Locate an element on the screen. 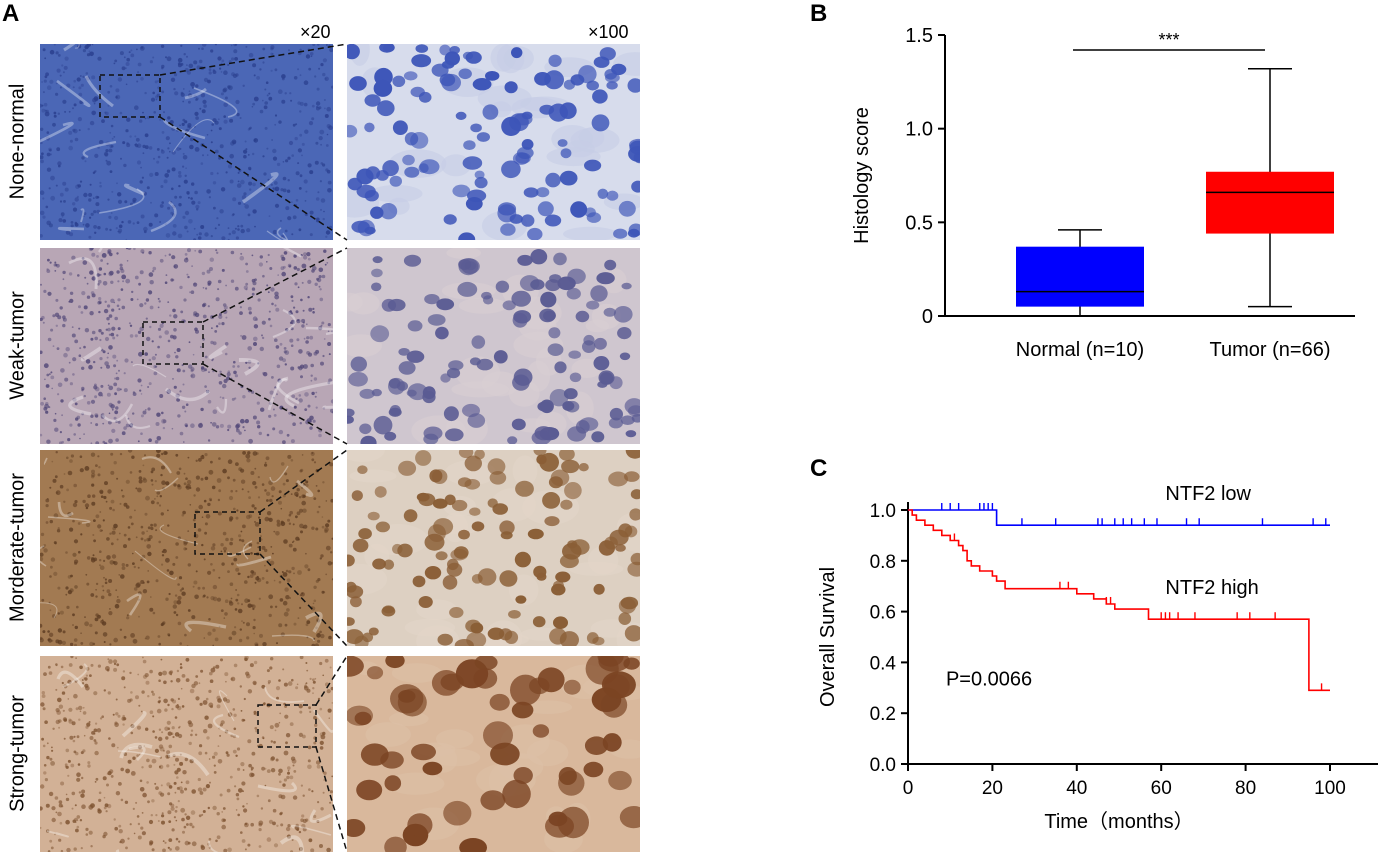 Image resolution: width=1379 pixels, height=854 pixels. survival-curve-low is located at coordinates (1119, 517).